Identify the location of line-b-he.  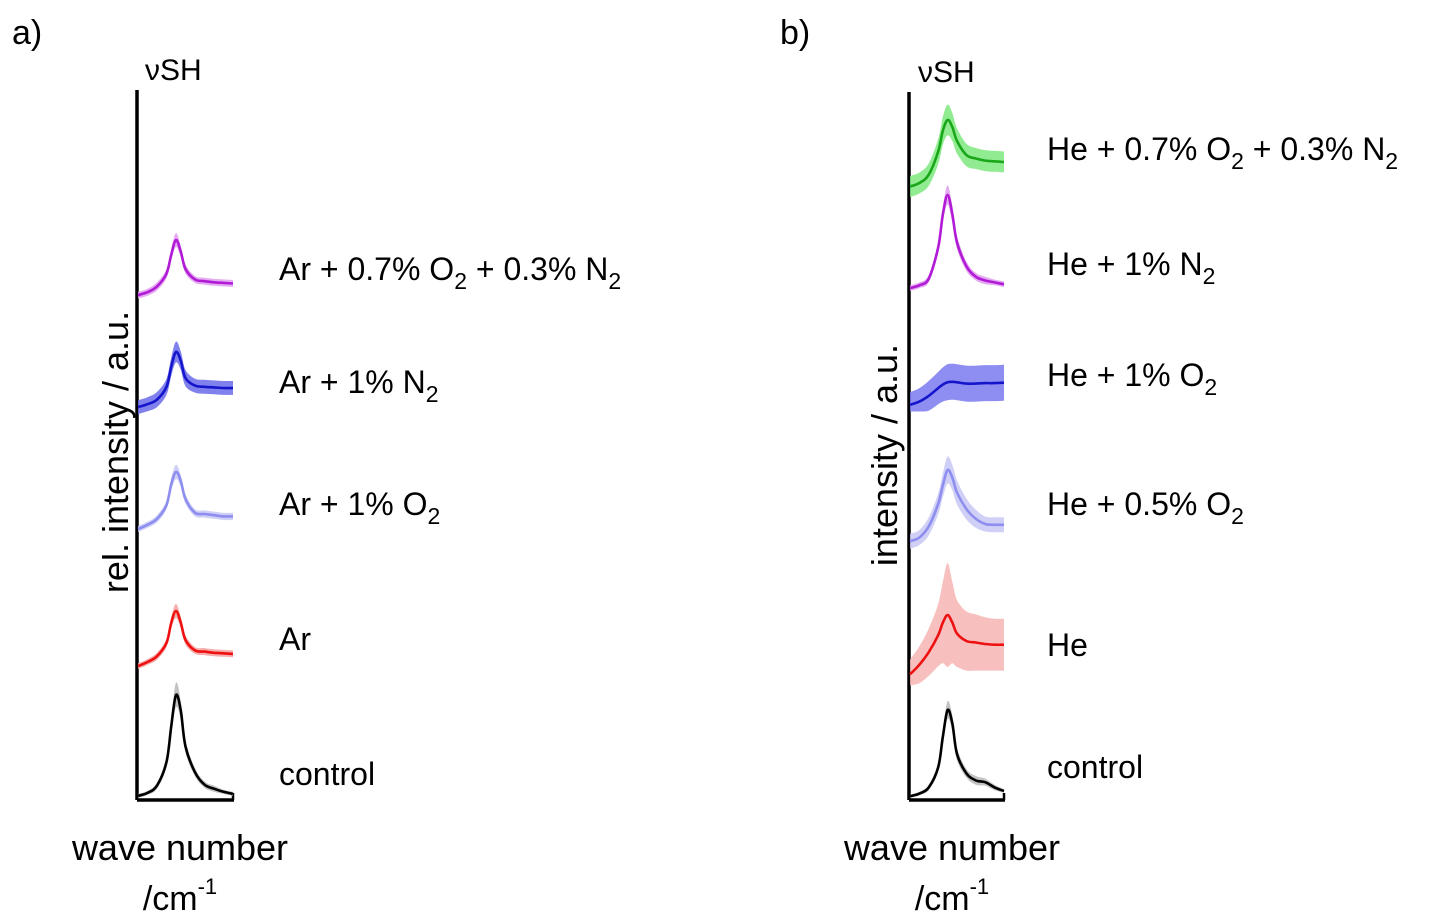
(957, 644).